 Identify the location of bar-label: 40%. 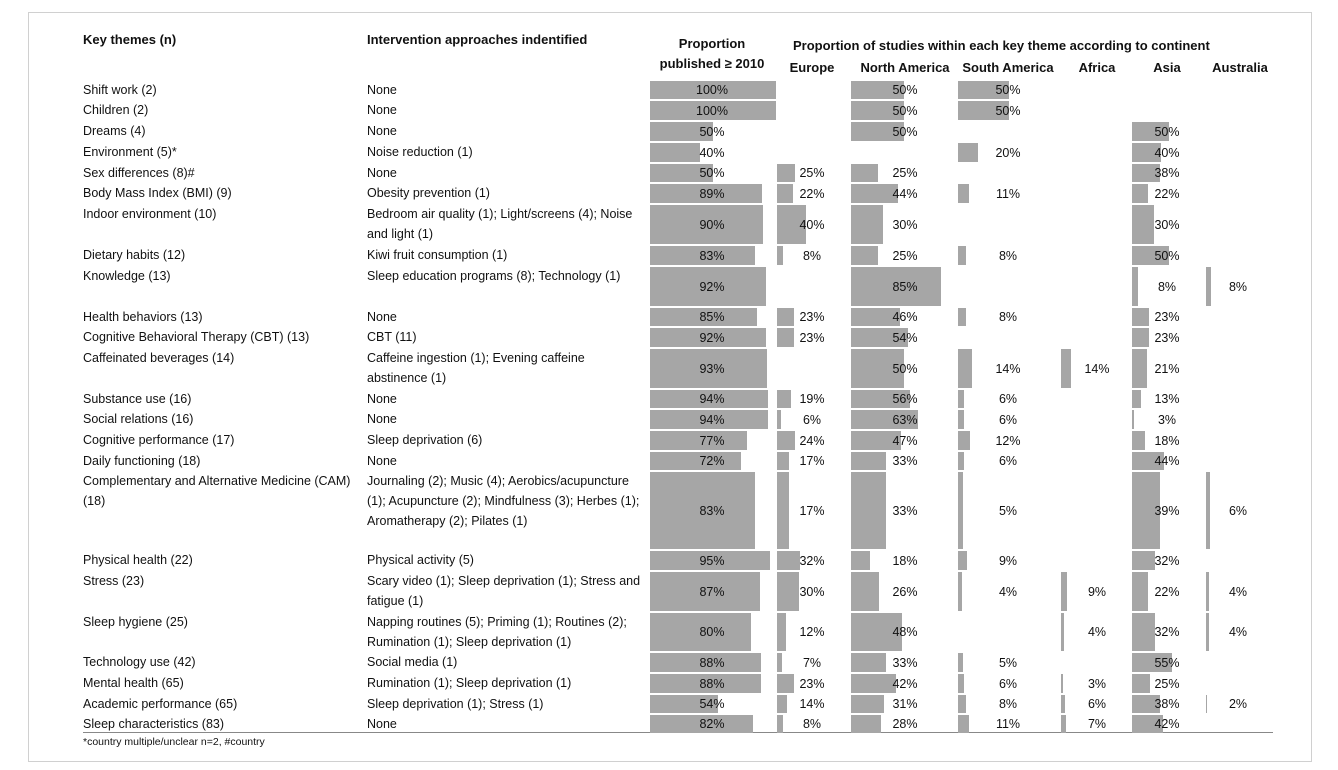
(812, 224).